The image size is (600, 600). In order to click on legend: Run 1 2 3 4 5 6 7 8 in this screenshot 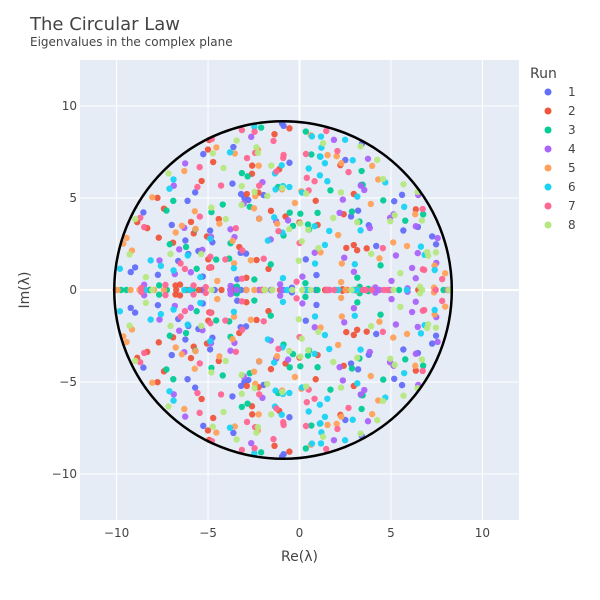, I will do `click(553, 149)`.